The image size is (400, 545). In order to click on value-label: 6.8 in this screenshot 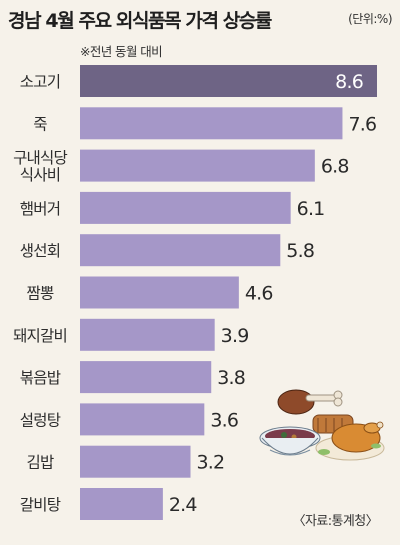, I will do `click(335, 167)`.